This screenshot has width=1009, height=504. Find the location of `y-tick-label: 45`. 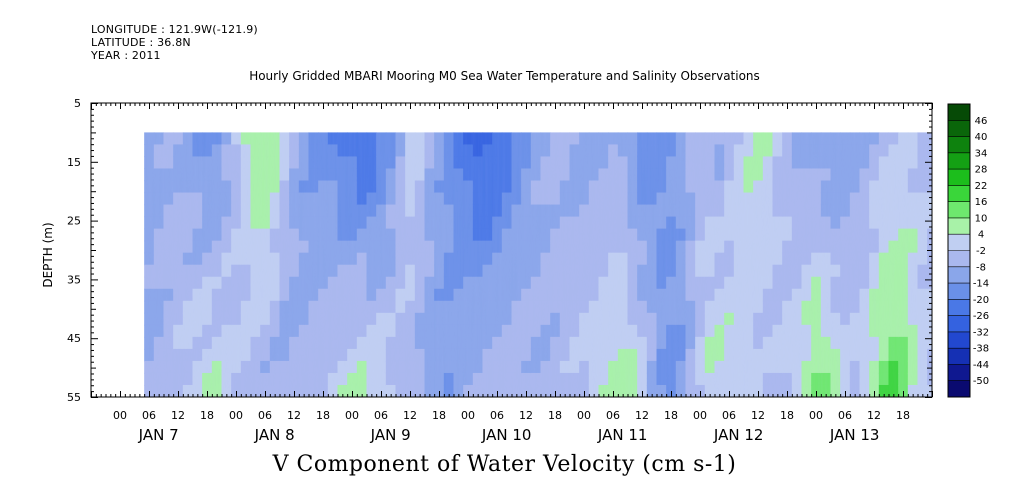

y-tick-label: 45 is located at coordinates (74, 338).